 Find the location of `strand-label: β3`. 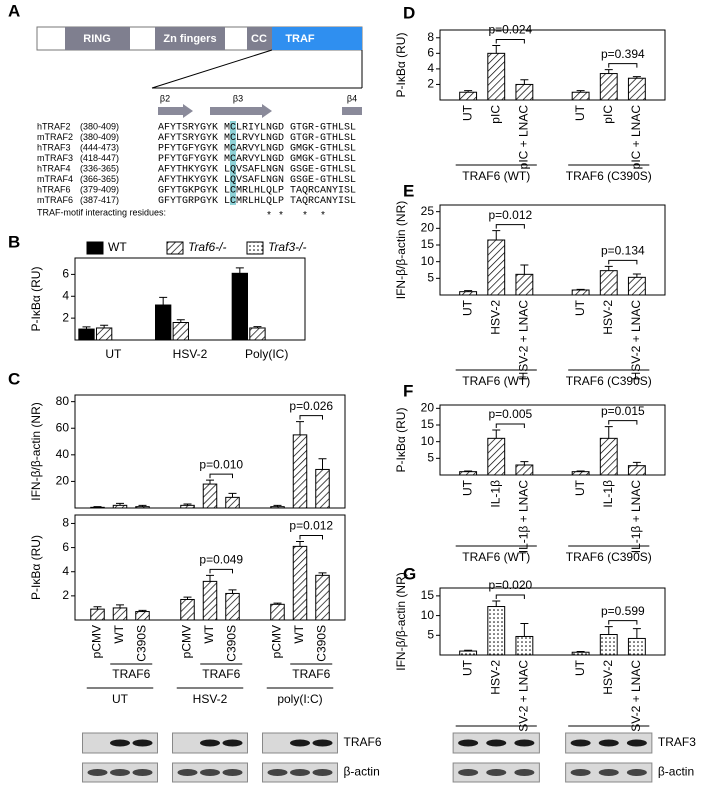

strand-label: β3 is located at coordinates (238, 98).